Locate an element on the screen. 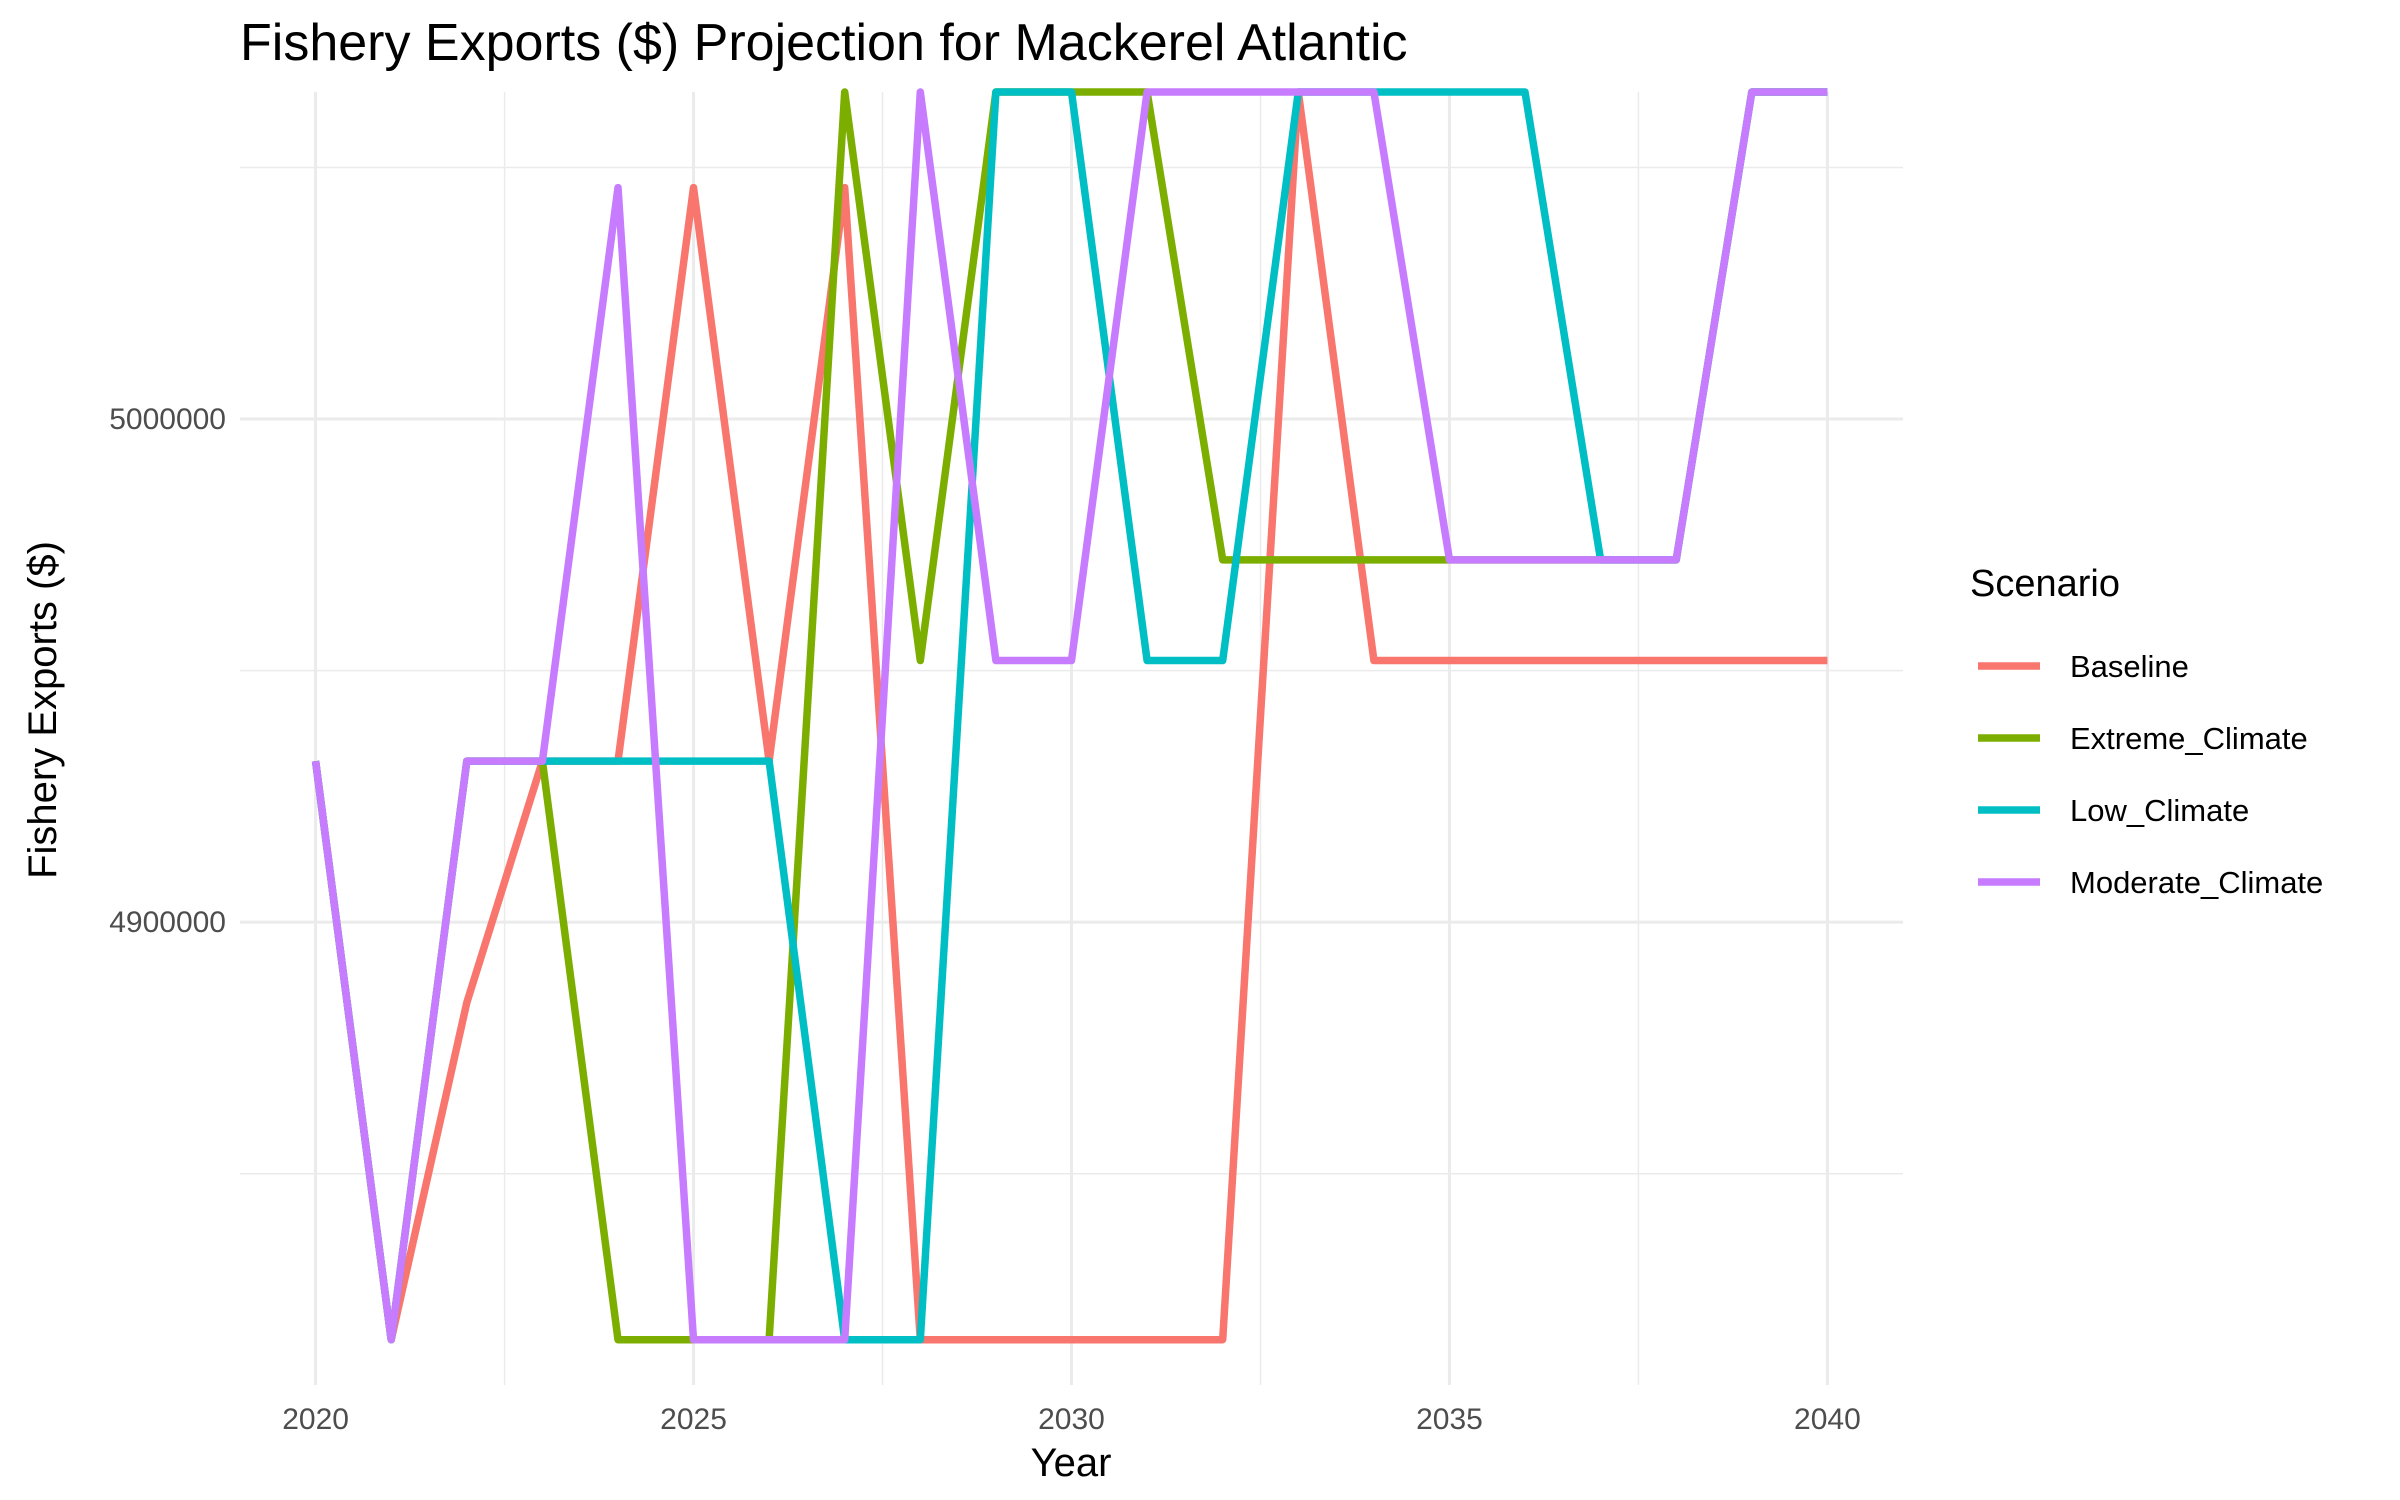 This screenshot has height=1500, width=2400. x-tick-label: 2025 is located at coordinates (693, 1419).